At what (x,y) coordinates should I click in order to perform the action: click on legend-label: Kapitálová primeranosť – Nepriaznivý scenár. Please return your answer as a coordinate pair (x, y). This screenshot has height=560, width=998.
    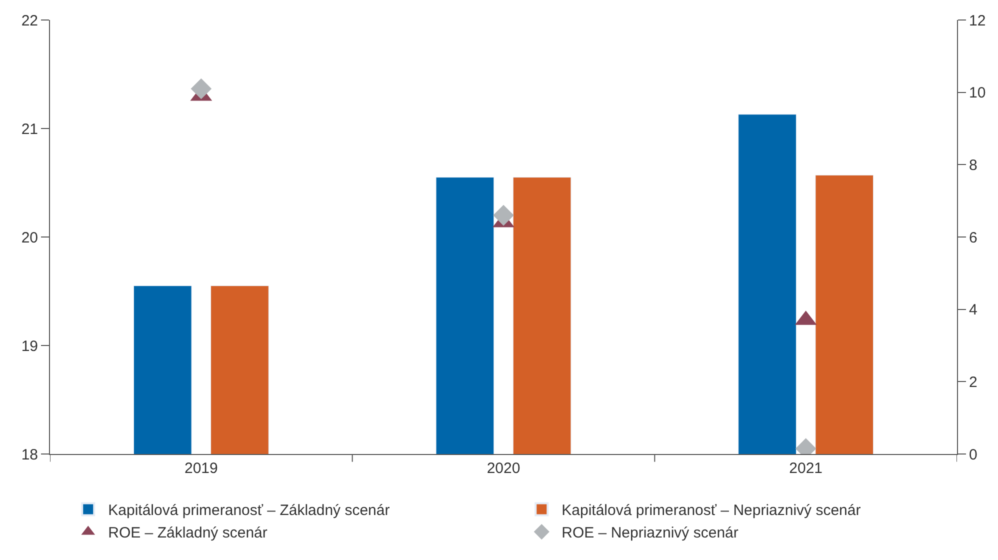
    Looking at the image, I should click on (711, 511).